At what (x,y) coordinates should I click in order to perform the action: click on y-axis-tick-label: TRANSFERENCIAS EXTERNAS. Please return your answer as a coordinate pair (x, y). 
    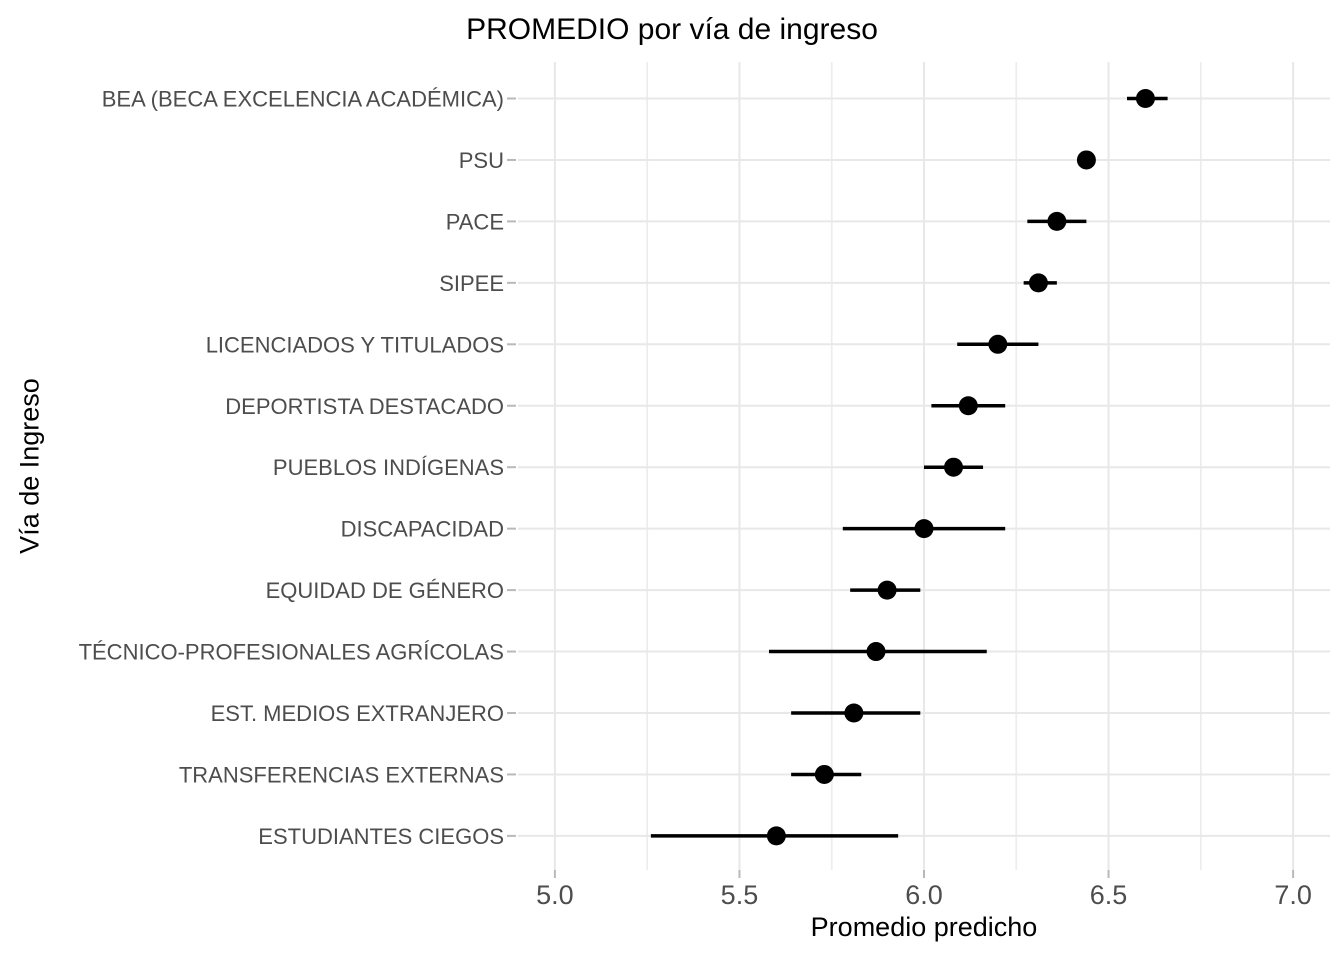
    Looking at the image, I should click on (341, 774).